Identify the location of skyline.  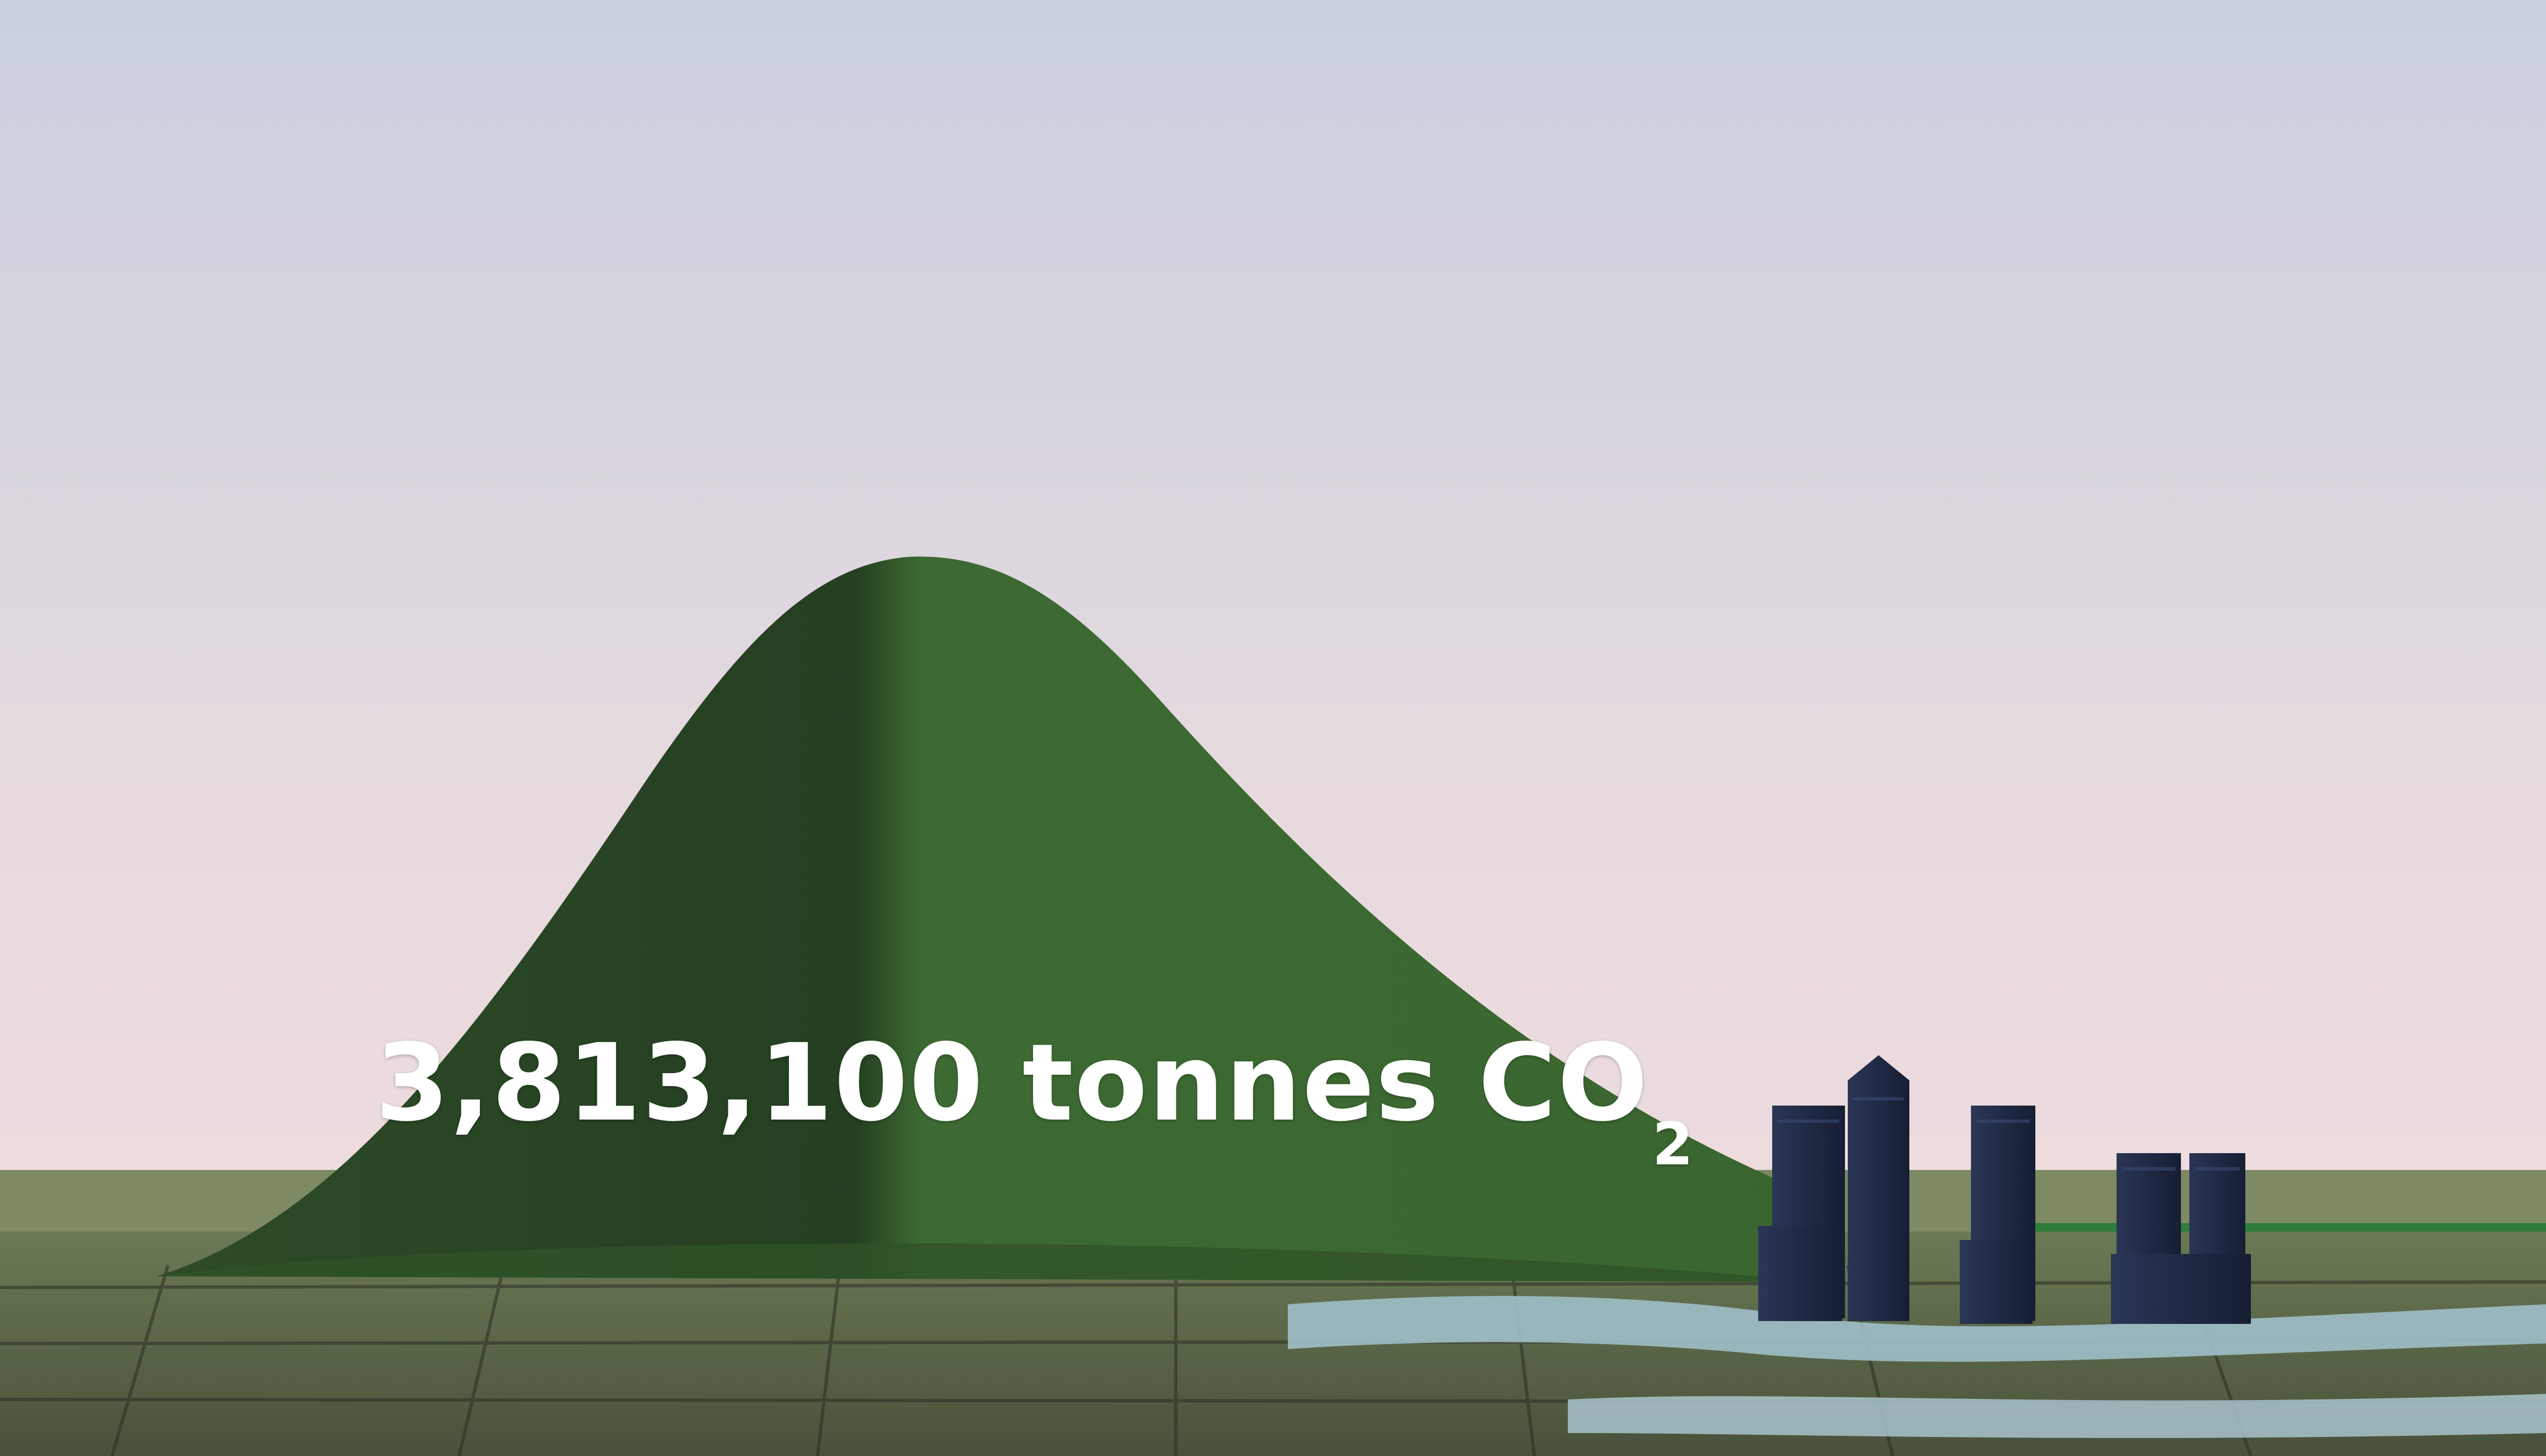
(2004, 1190).